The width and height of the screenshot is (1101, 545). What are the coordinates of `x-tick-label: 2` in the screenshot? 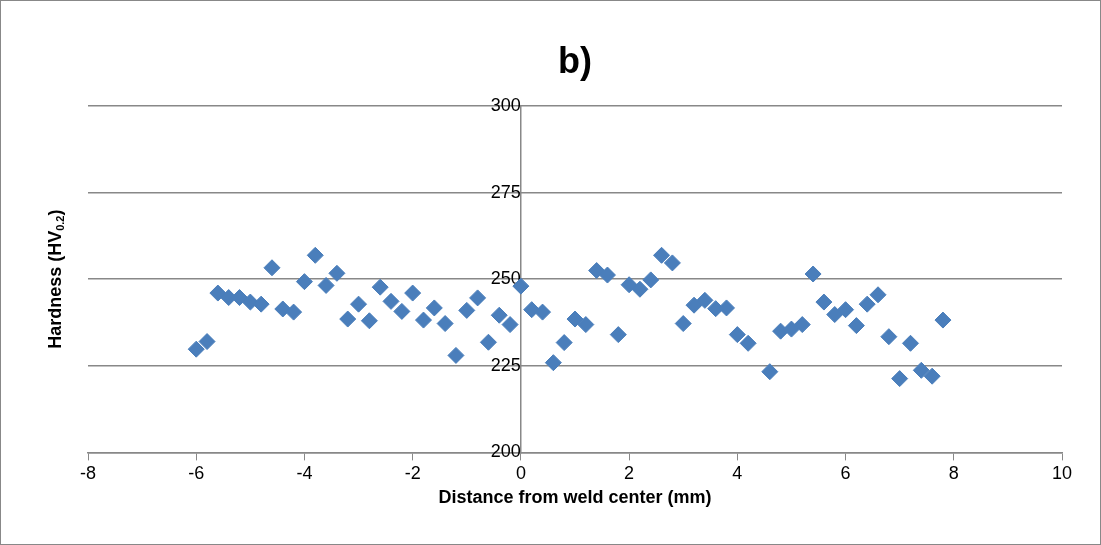 It's located at (629, 473).